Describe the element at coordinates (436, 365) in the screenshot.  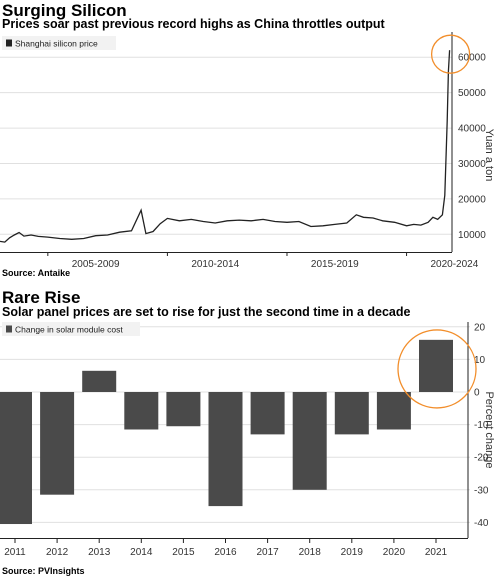
I see `bar-2021` at that location.